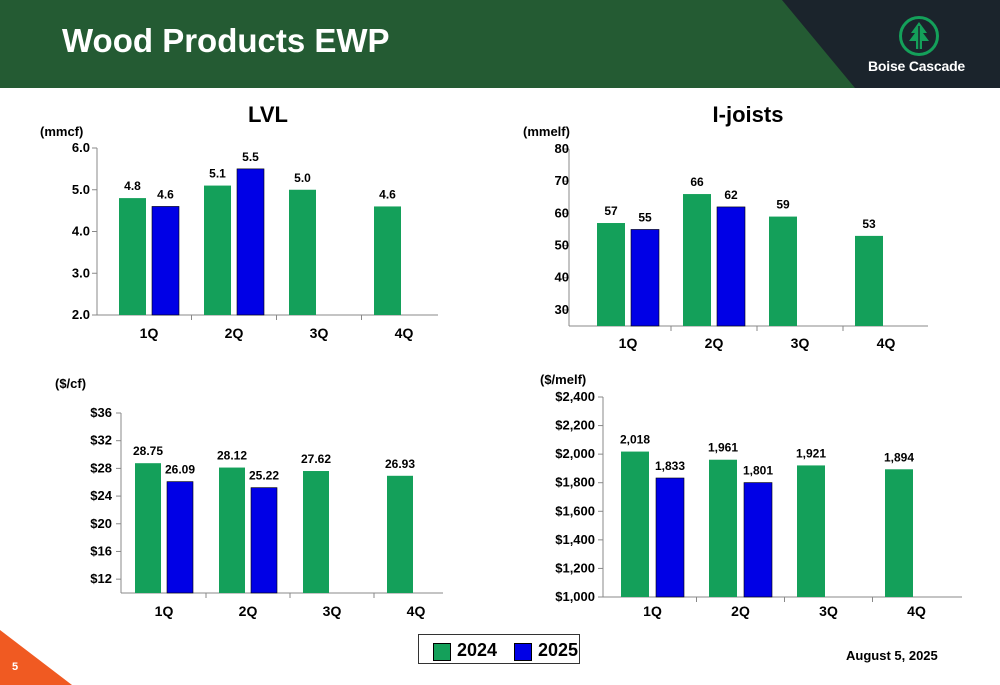 The width and height of the screenshot is (1000, 685). I want to click on y-tick-label: $28, so click(101, 467).